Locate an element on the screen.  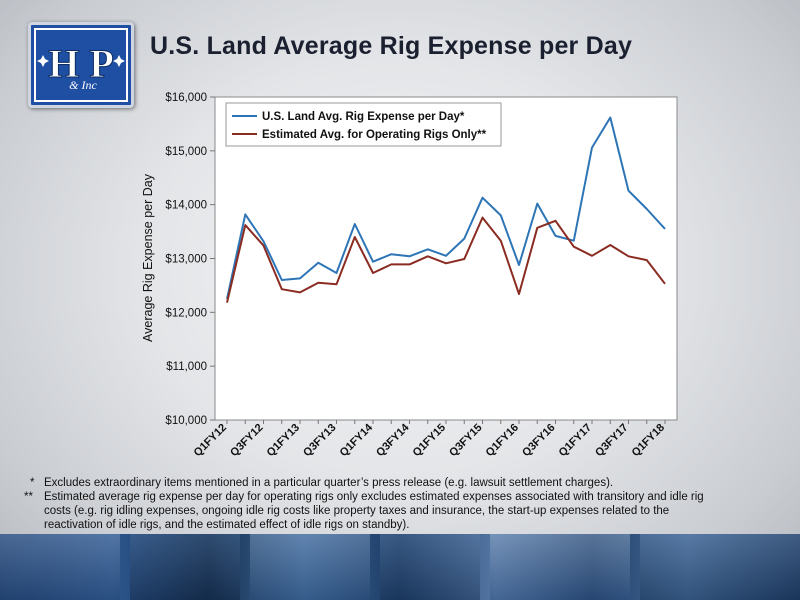
svg-text: & Inc is located at coordinates (83, 85).